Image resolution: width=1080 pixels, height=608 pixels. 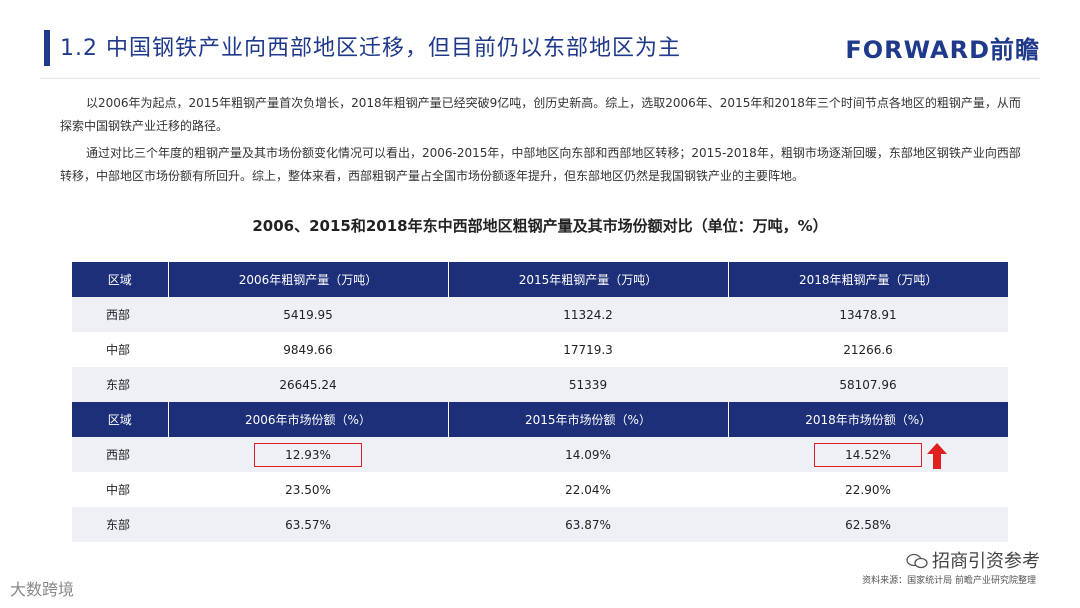 What do you see at coordinates (42, 589) in the screenshot?
I see `corner-watermark: 大数跨境` at bounding box center [42, 589].